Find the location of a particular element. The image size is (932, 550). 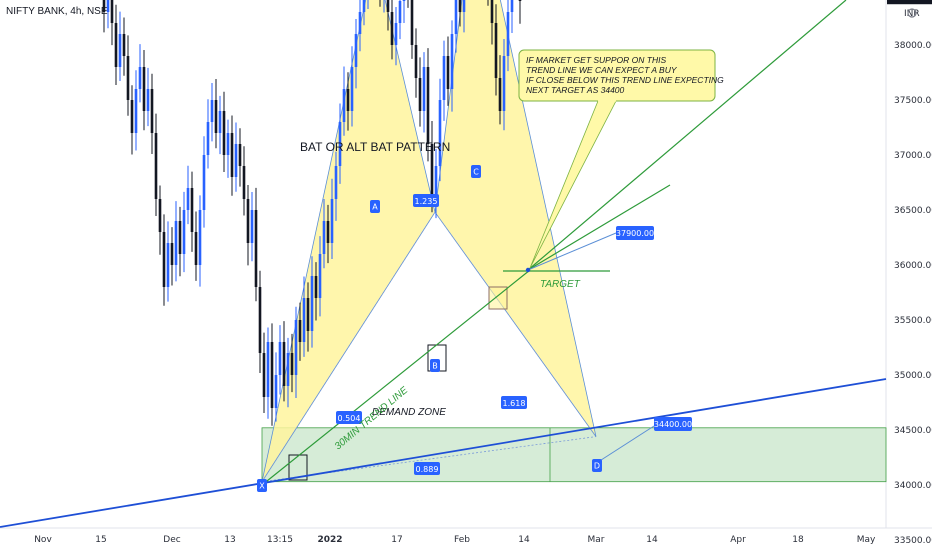

y-tick-label: 33500.00 is located at coordinates (913, 541).